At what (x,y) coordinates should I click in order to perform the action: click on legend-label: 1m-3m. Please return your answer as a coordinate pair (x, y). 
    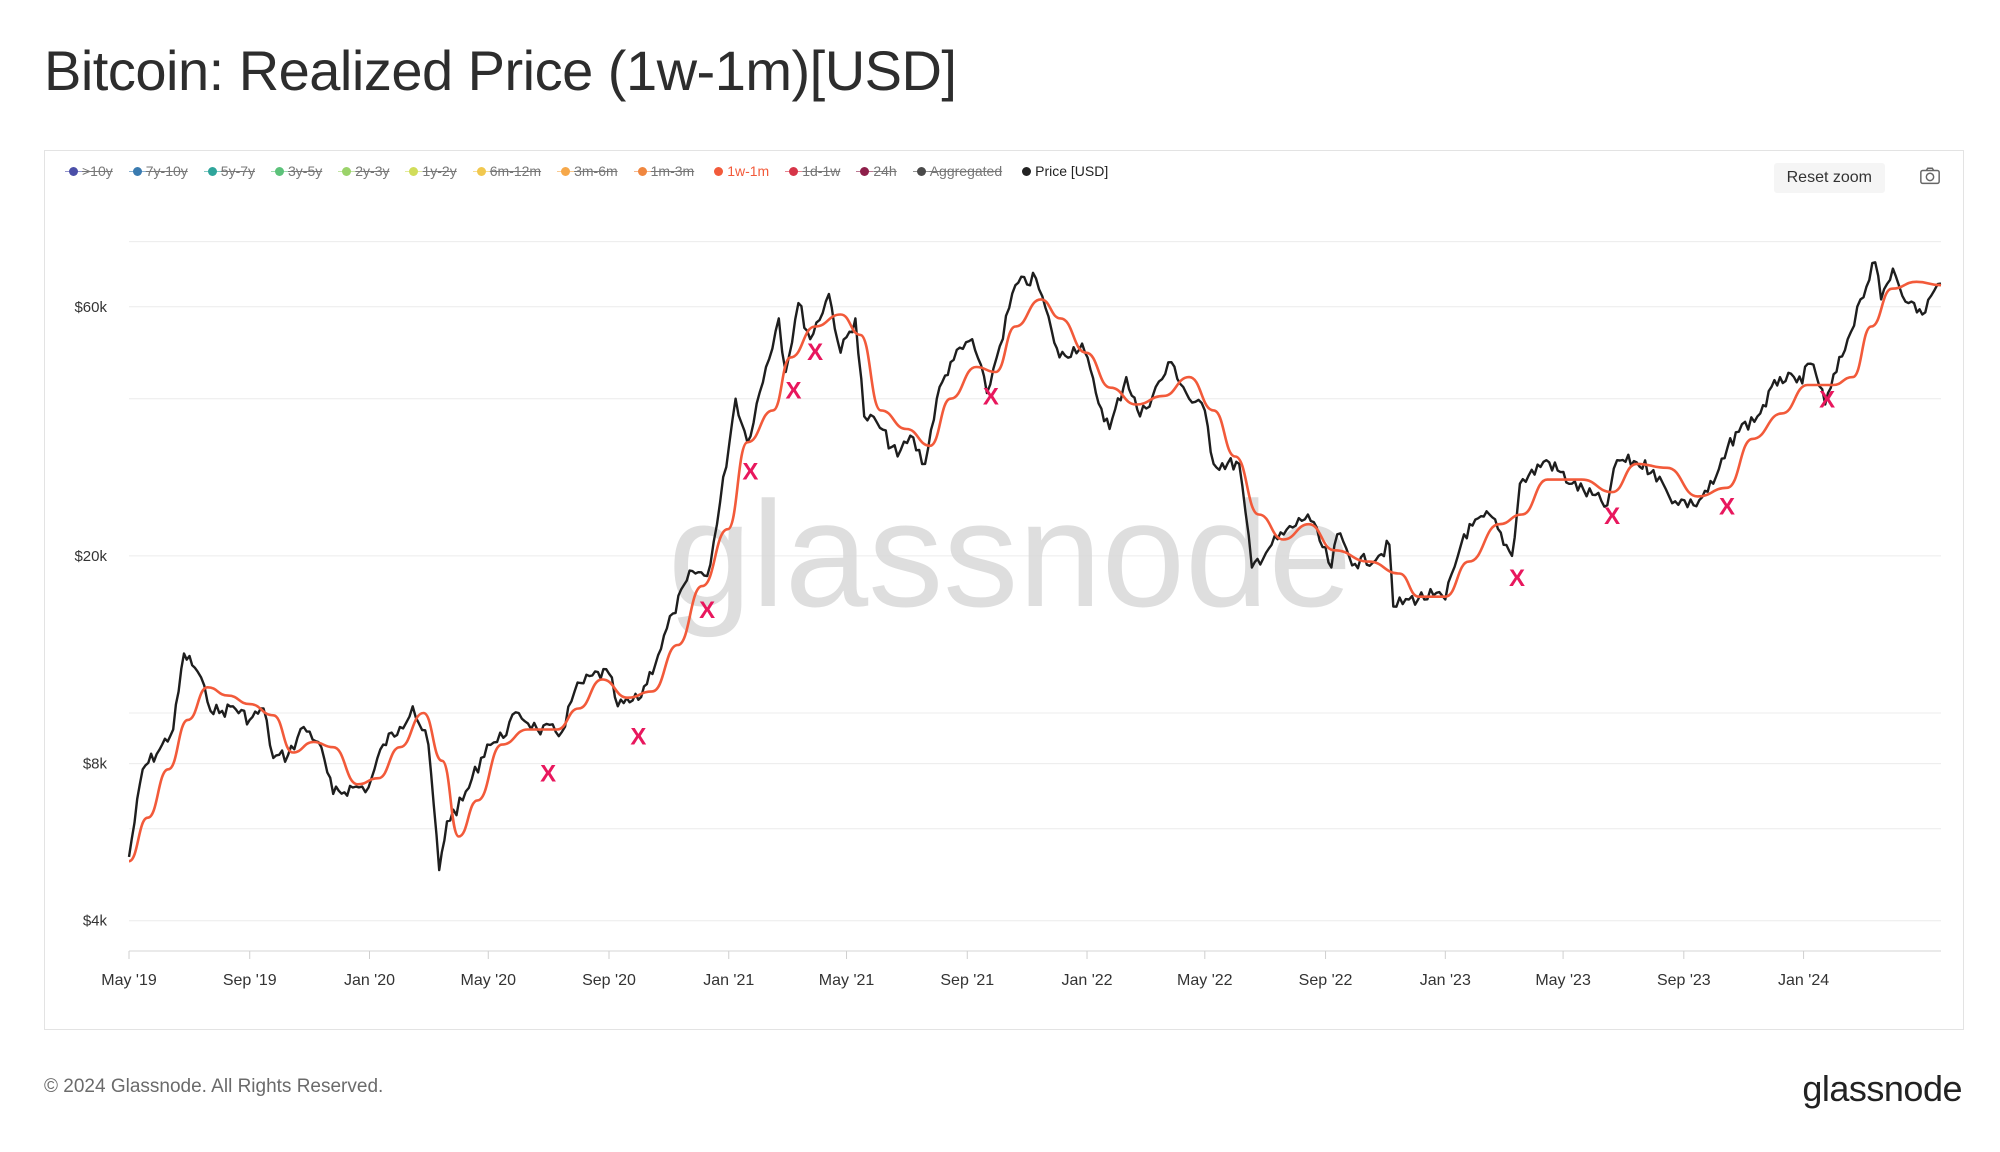
    Looking at the image, I should click on (672, 171).